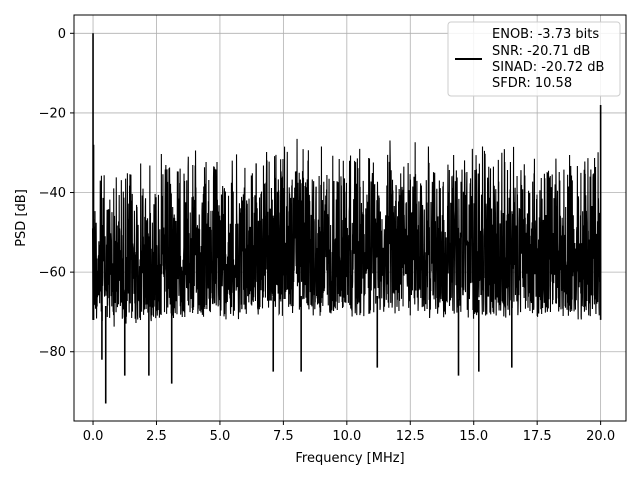 The width and height of the screenshot is (640, 480). What do you see at coordinates (349, 458) in the screenshot?
I see `x-axis-label: Frequency [MHz]` at bounding box center [349, 458].